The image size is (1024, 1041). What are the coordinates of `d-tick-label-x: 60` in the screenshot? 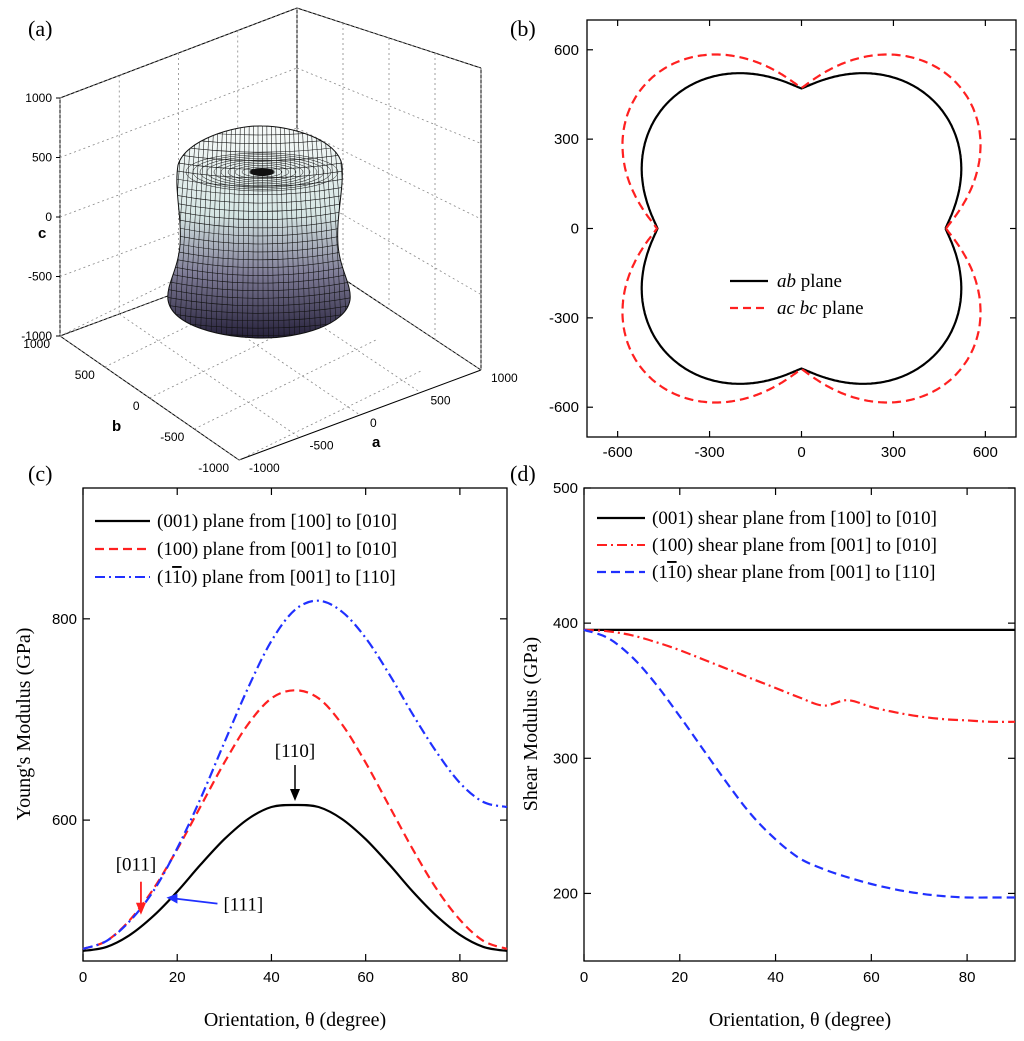 It's located at (871, 977).